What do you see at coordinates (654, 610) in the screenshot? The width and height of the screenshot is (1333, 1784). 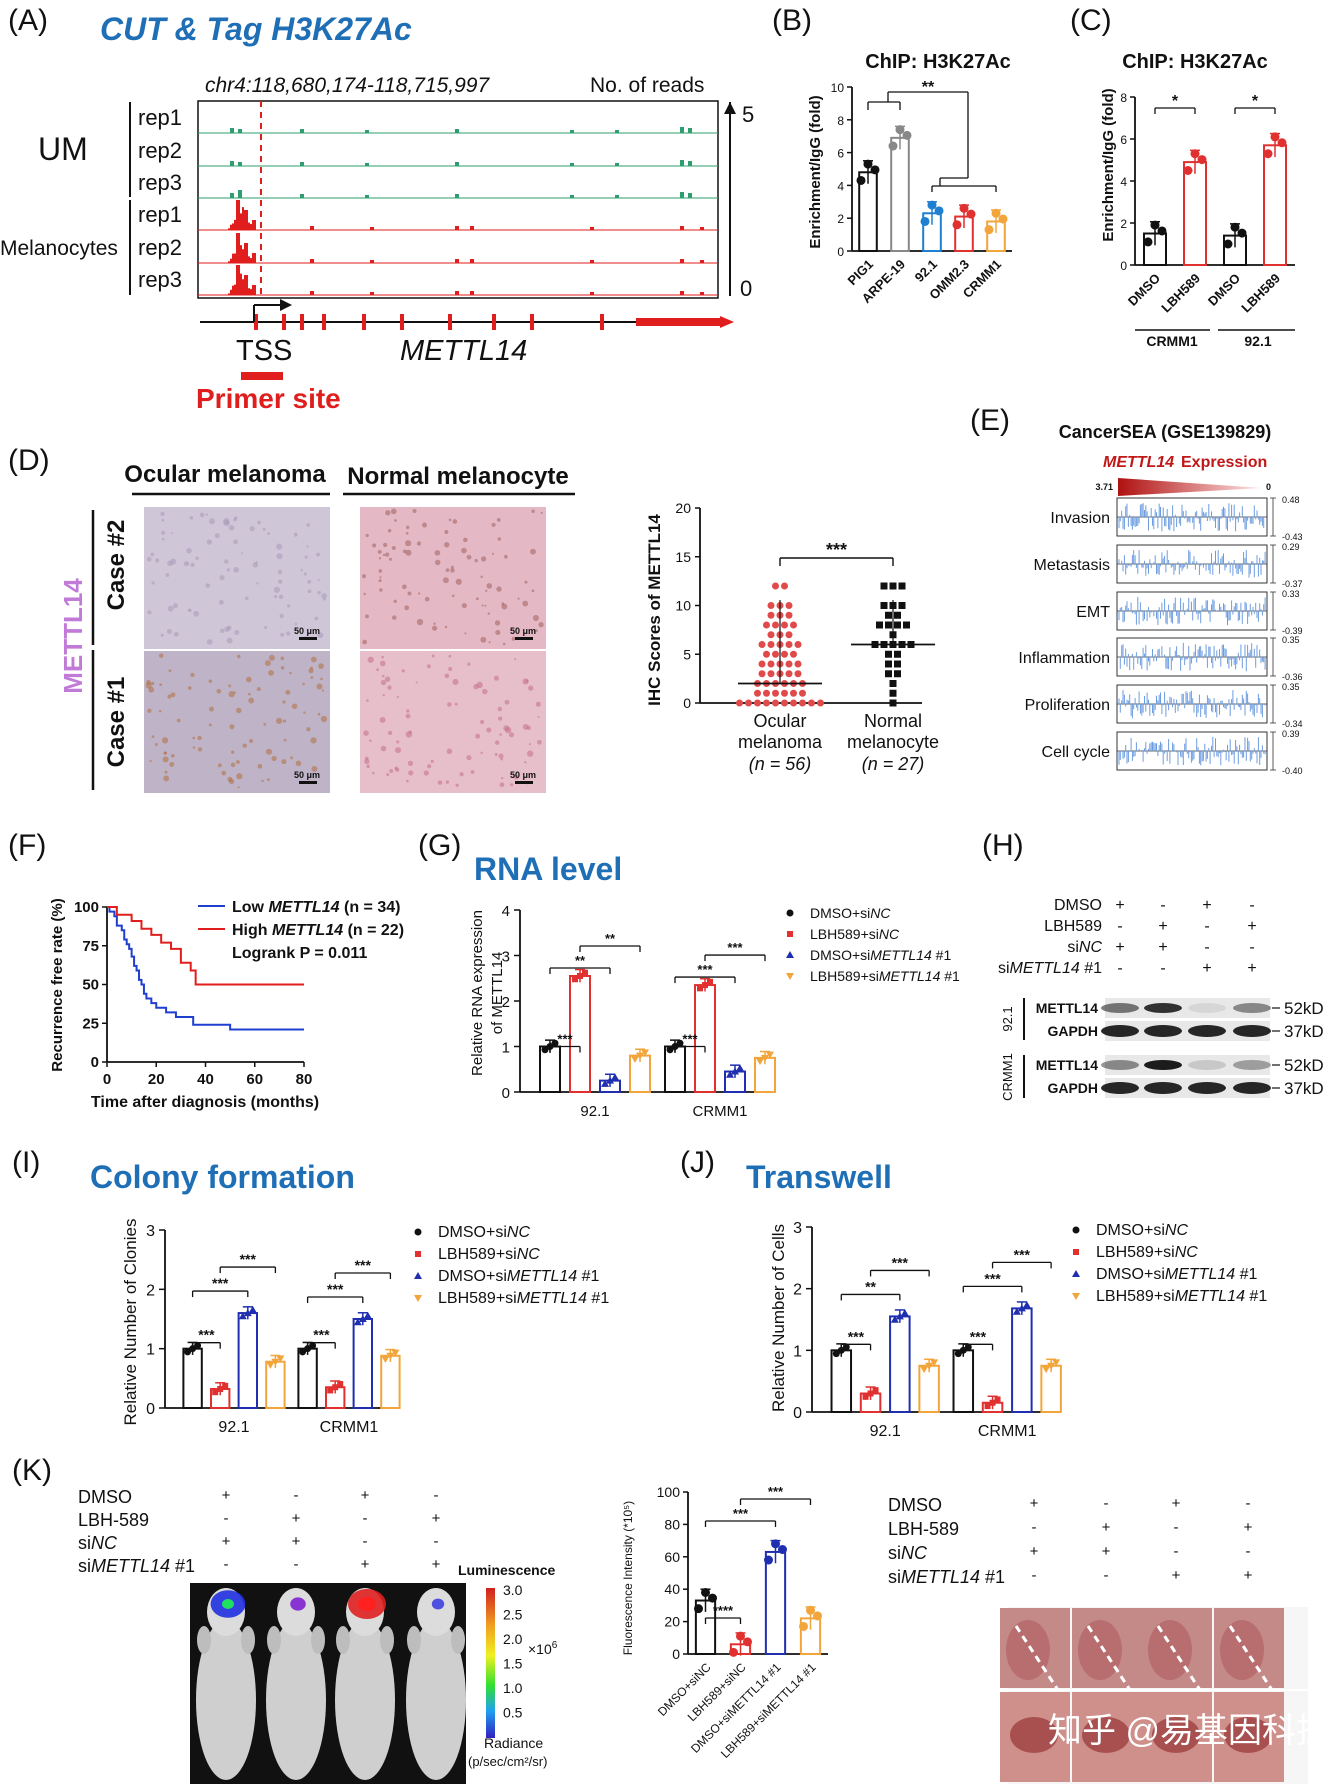 I see `y-axis-label: IHC Scores of METTL14` at bounding box center [654, 610].